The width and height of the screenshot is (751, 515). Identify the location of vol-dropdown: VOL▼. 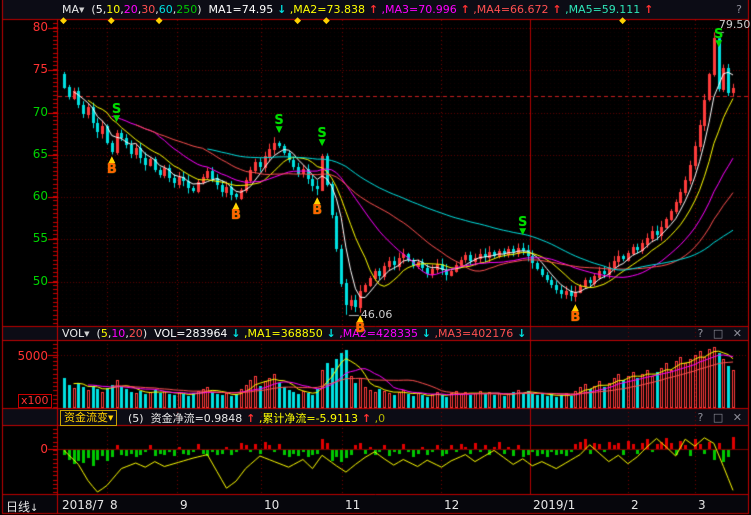
(76, 333).